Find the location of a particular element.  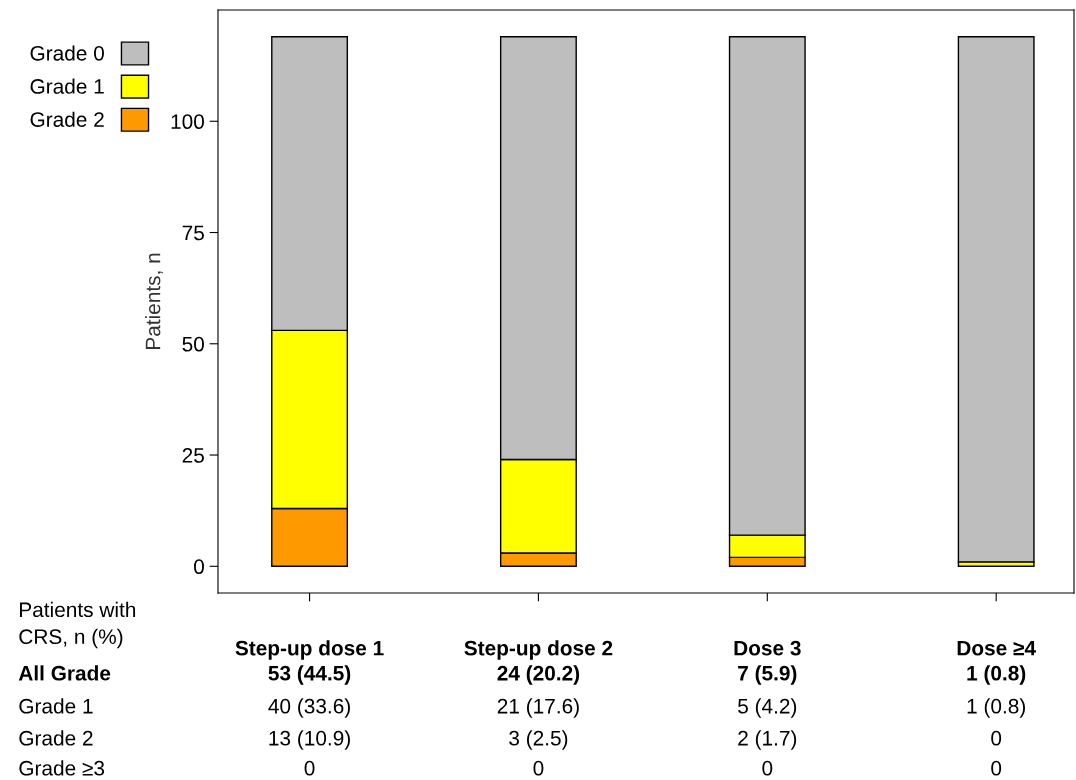

x-tick-label: Dose 3 is located at coordinates (767, 648).